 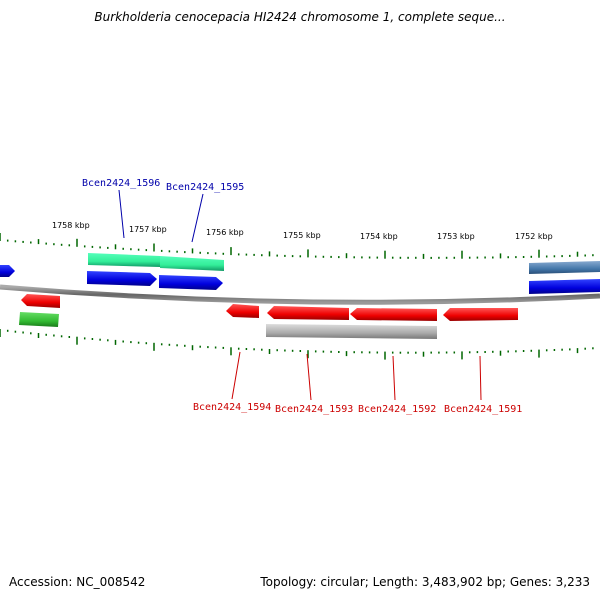 I want to click on scale-label-1752: 1752 kbp, so click(x=534, y=236).